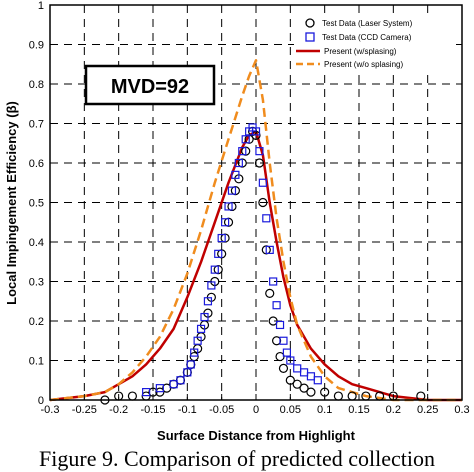  Describe the element at coordinates (84, 410) in the screenshot. I see `x-tick-label: -0.25` at that location.